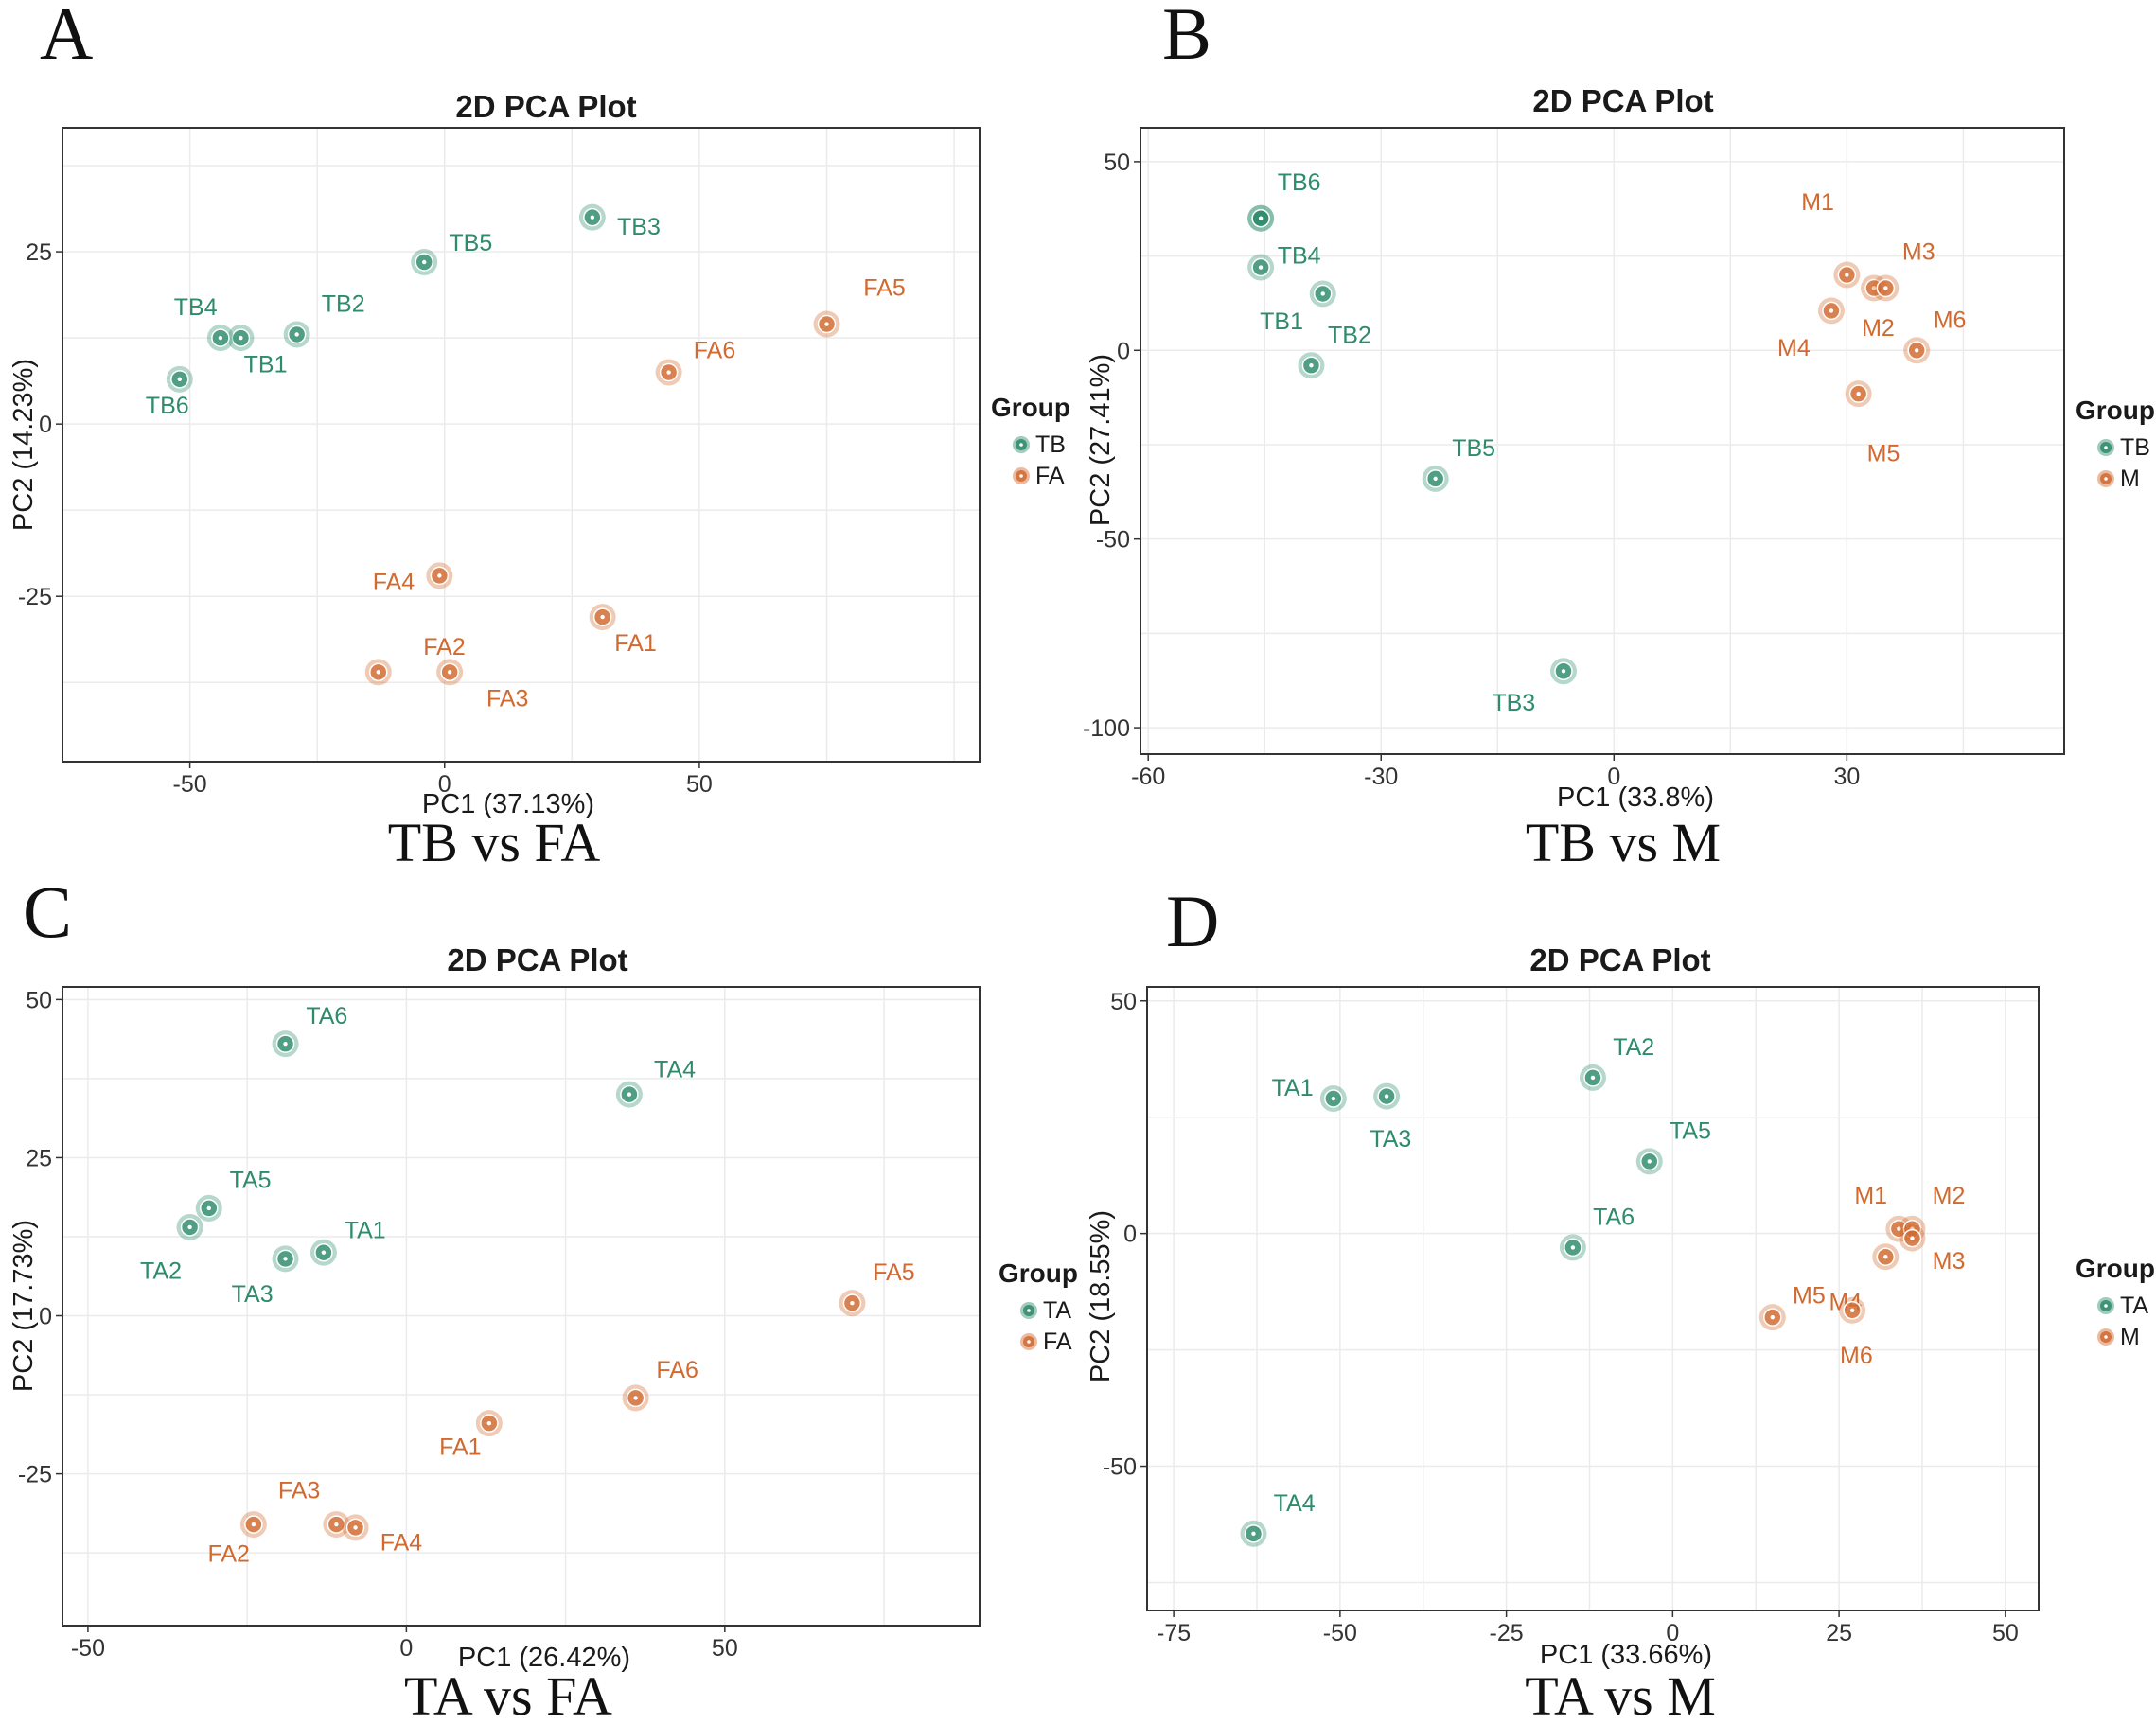 The image size is (2156, 1724). What do you see at coordinates (2005, 1633) in the screenshot?
I see `x-tick-label: 50` at bounding box center [2005, 1633].